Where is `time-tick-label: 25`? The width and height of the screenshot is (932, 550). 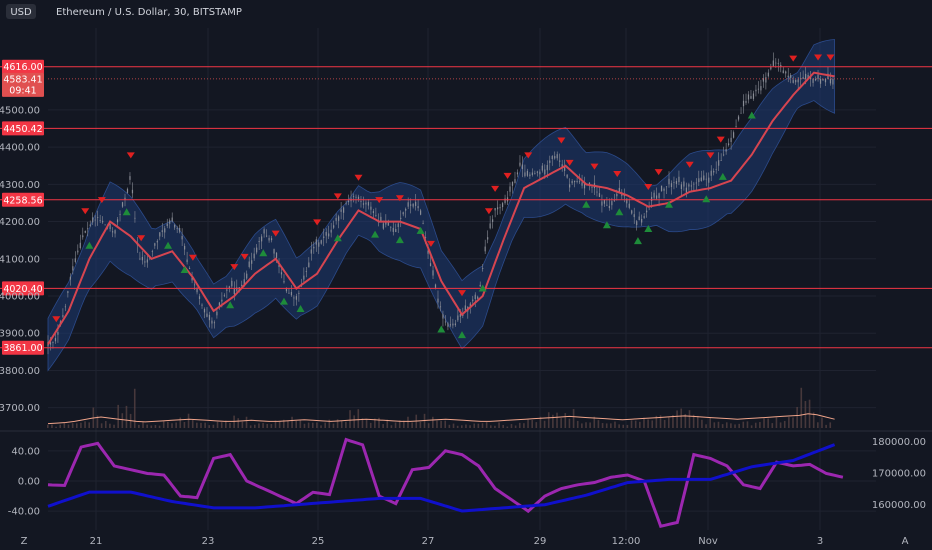 time-tick-label: 25 is located at coordinates (318, 541).